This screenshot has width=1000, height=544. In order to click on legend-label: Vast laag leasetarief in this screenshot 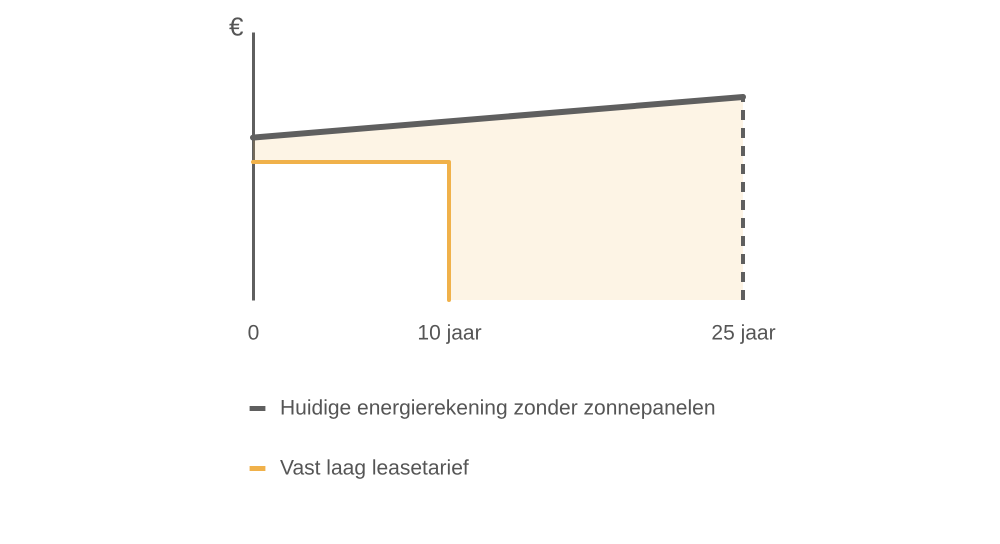, I will do `click(374, 468)`.